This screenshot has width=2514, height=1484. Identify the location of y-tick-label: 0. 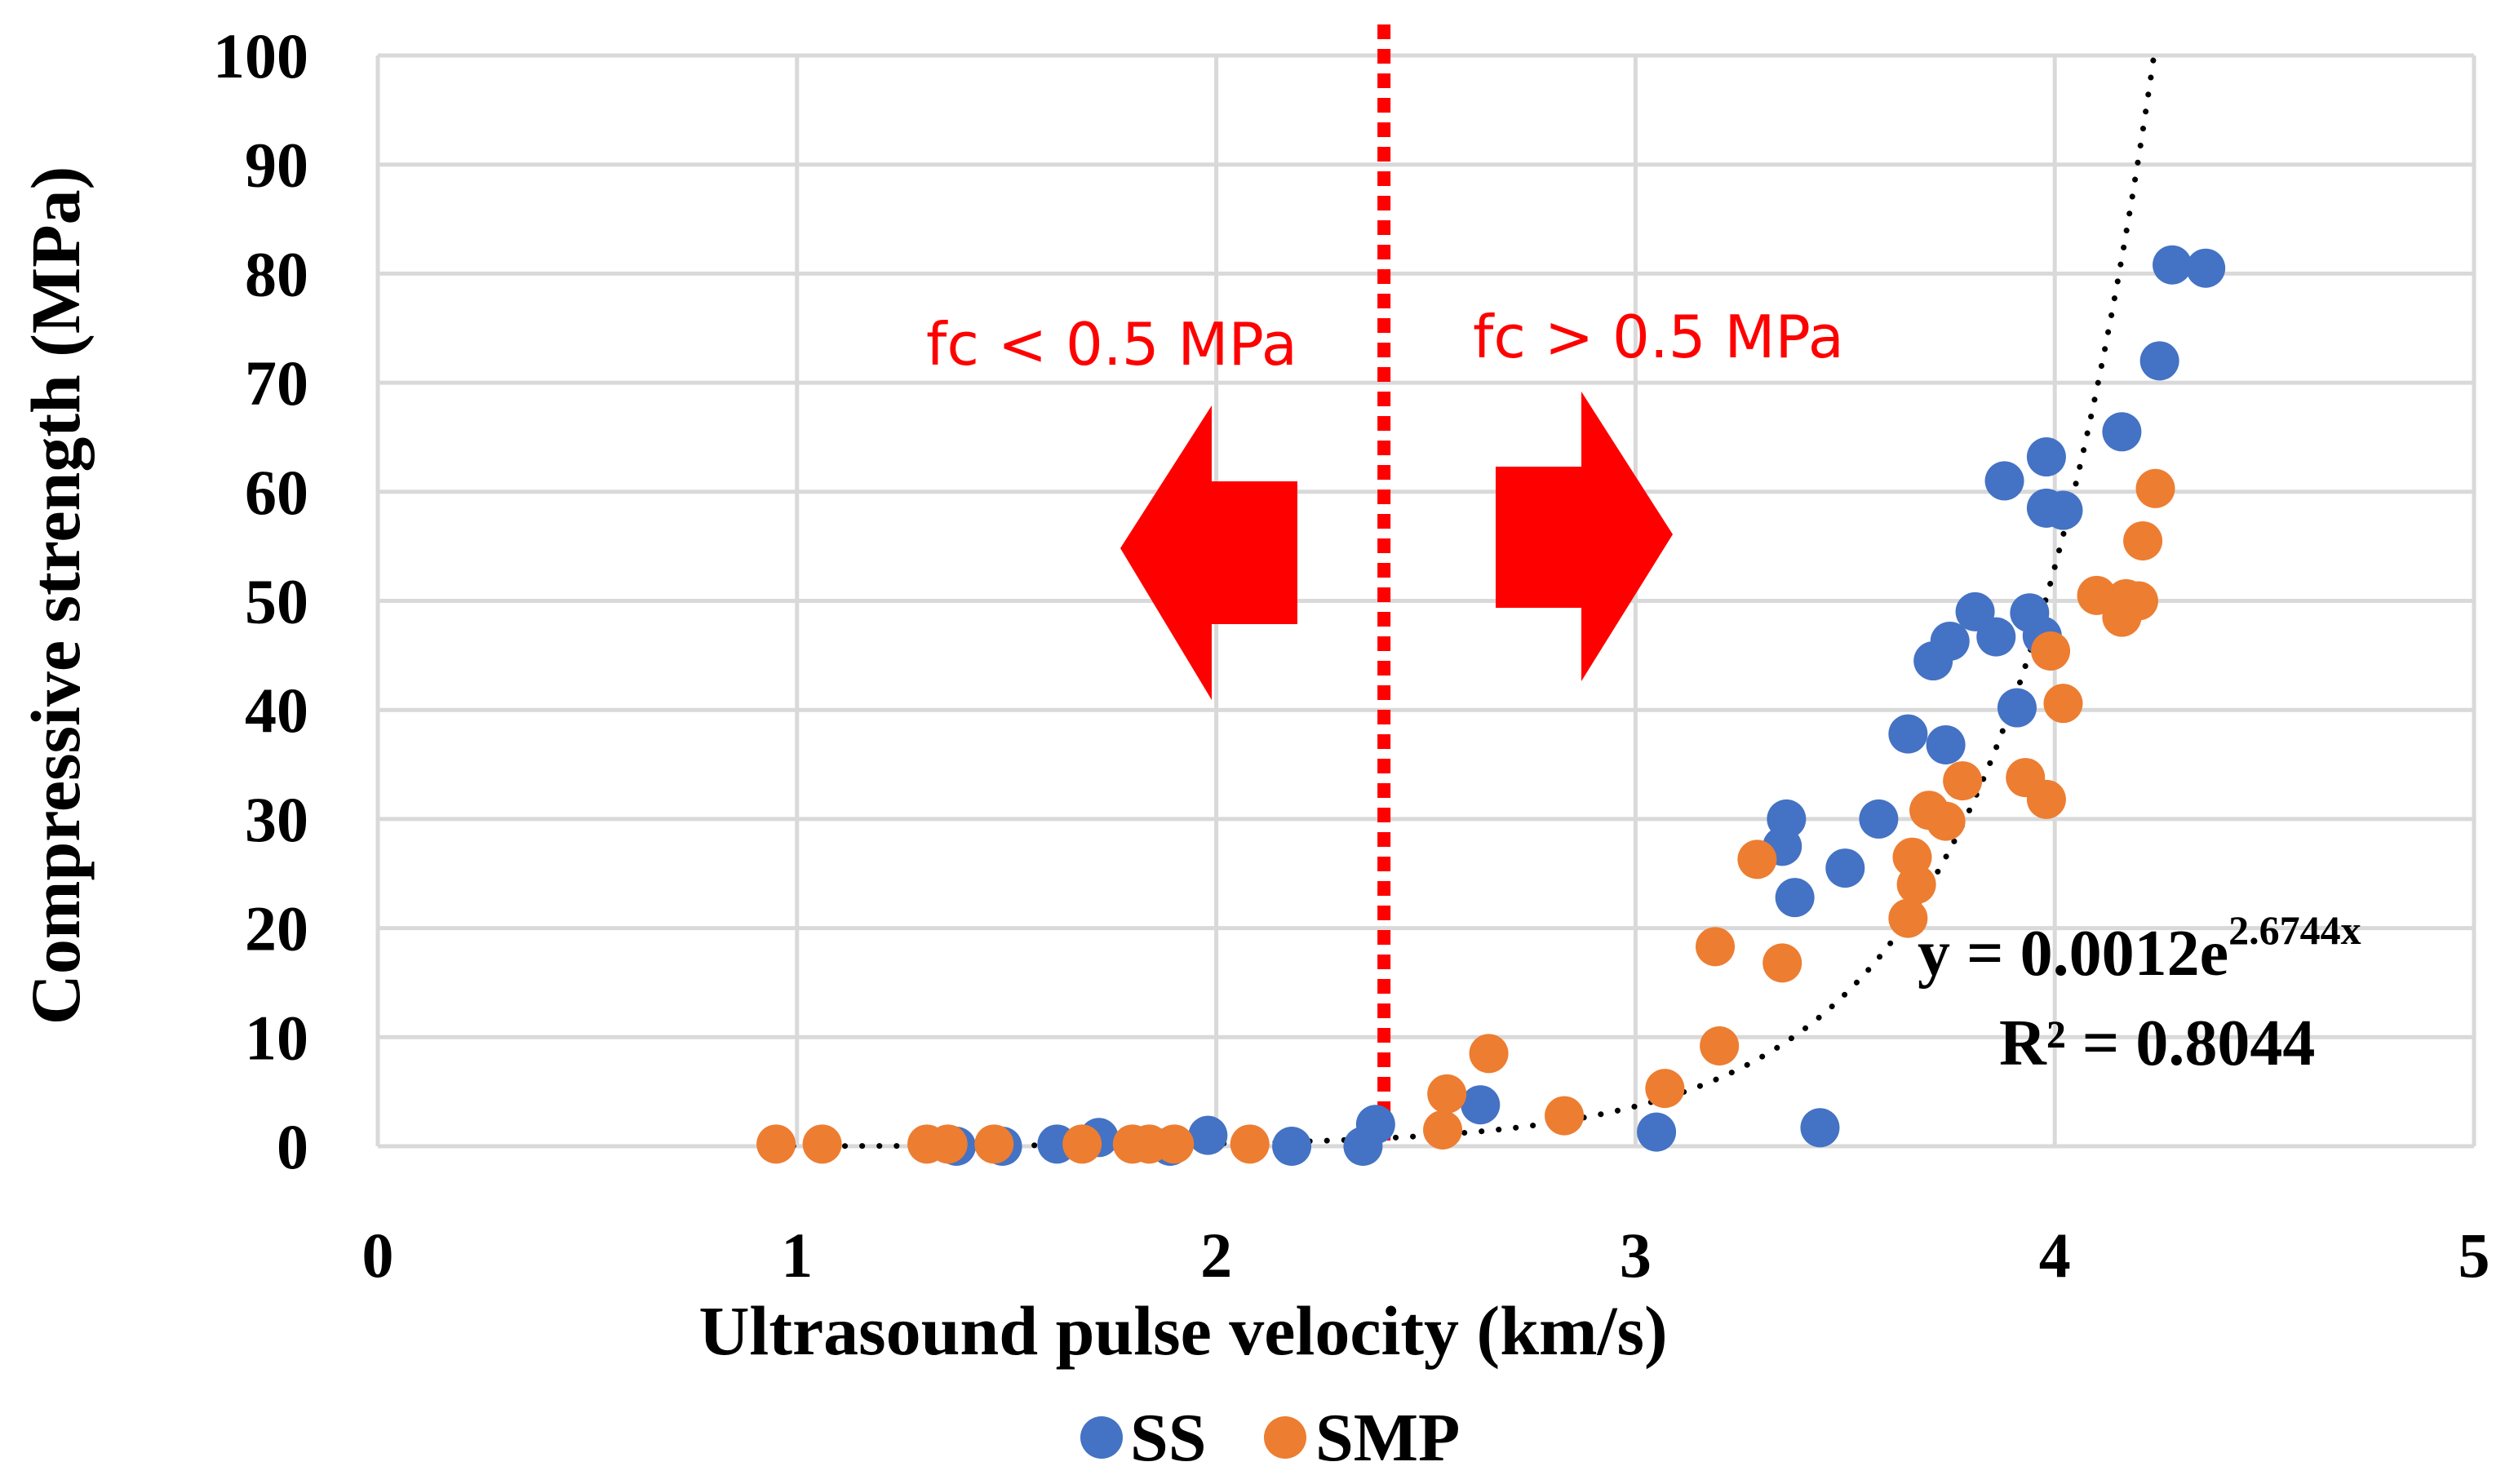
(292, 1146).